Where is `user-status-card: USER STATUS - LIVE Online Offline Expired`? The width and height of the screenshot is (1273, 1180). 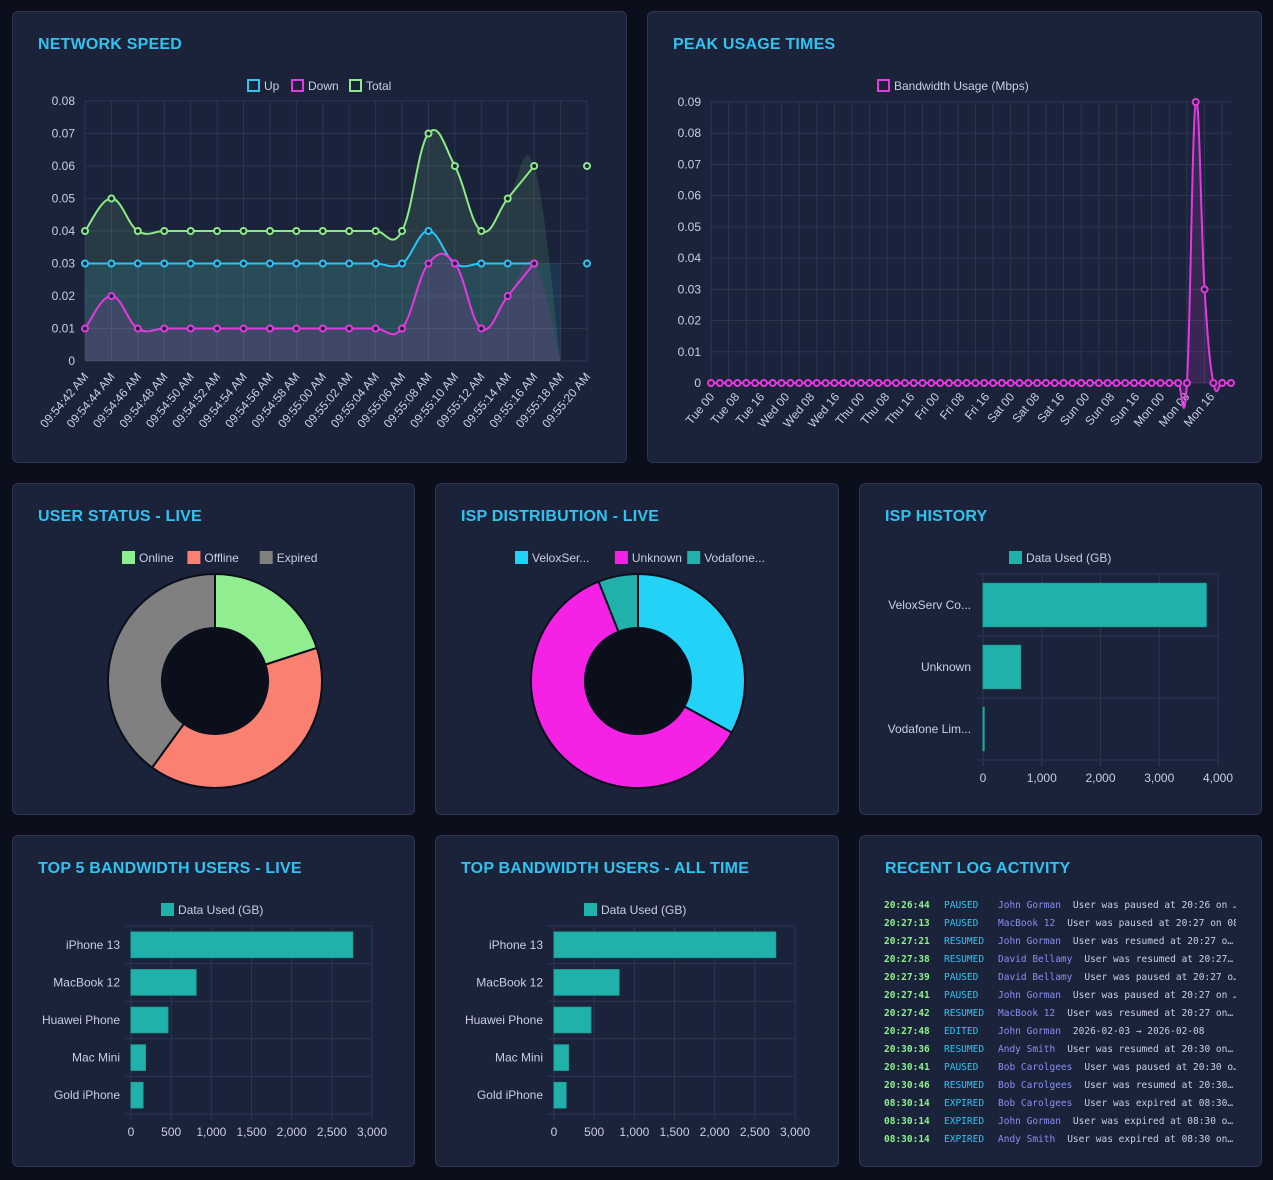
user-status-card: USER STATUS - LIVE Online Offline Expired is located at coordinates (213, 649).